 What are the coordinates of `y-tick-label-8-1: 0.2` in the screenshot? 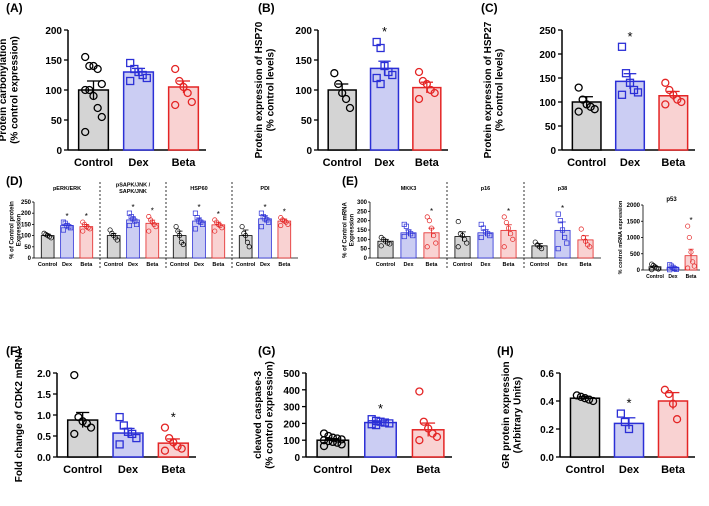 It's located at (547, 430).